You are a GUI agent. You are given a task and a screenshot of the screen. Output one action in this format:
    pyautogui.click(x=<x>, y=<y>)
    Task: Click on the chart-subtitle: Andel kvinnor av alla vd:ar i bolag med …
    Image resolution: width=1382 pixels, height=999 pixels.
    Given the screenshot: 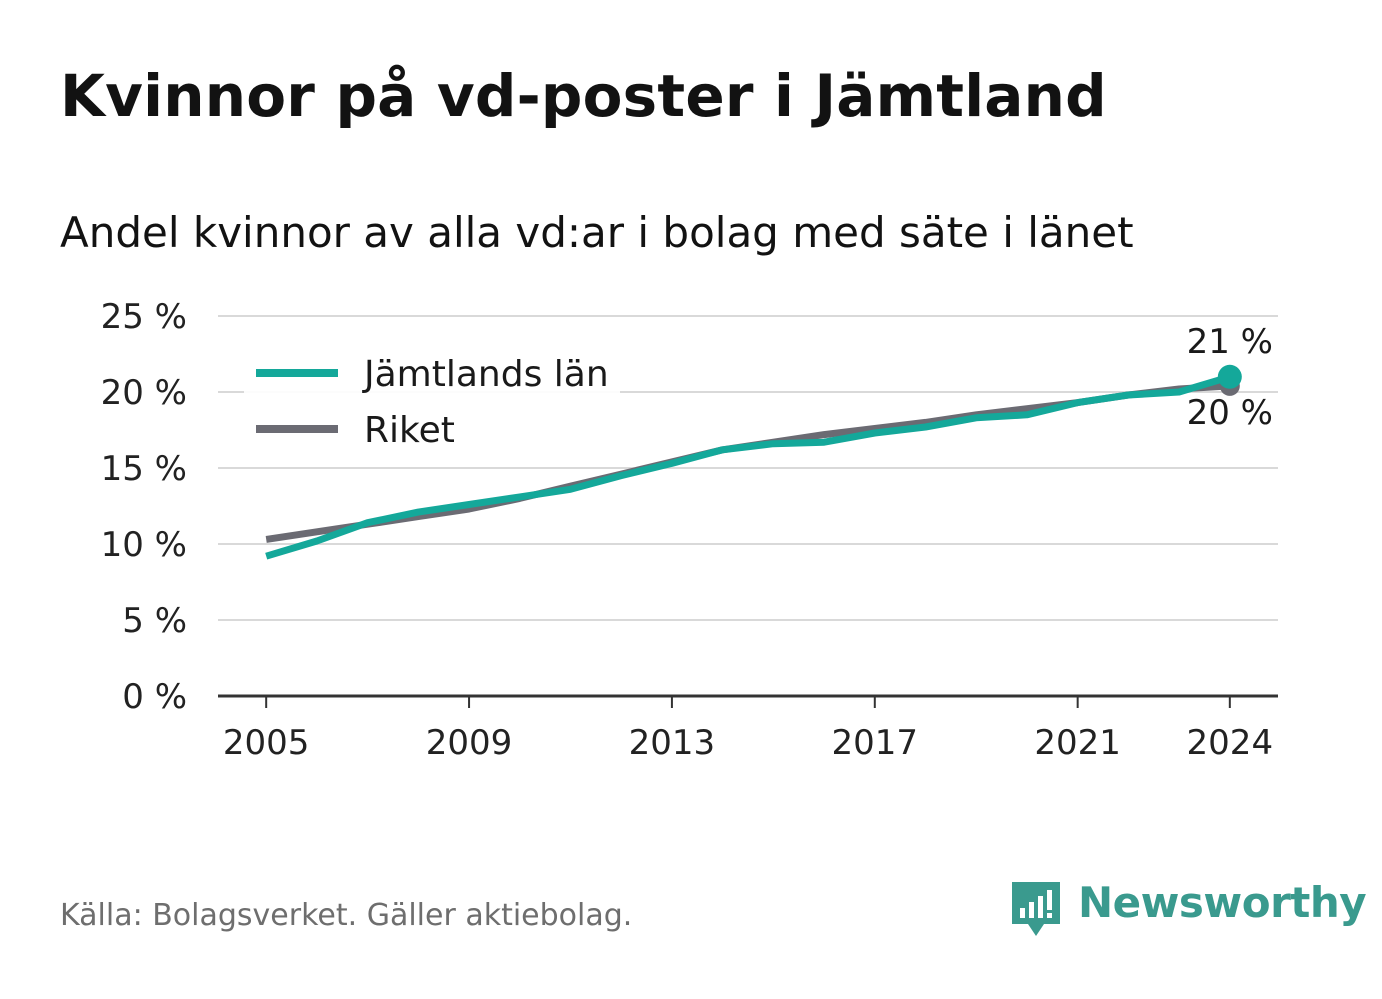 What is the action you would take?
    pyautogui.click(x=597, y=232)
    